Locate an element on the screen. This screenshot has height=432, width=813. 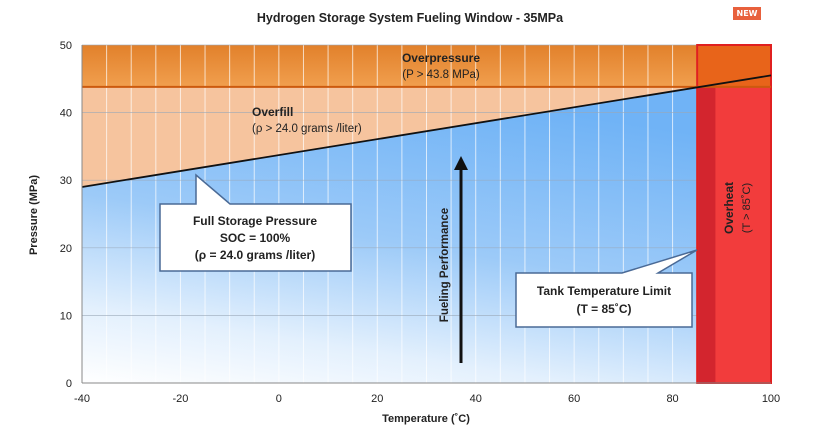
overpressure-sublabel: (P > 43.8 MPa) is located at coordinates (441, 75).